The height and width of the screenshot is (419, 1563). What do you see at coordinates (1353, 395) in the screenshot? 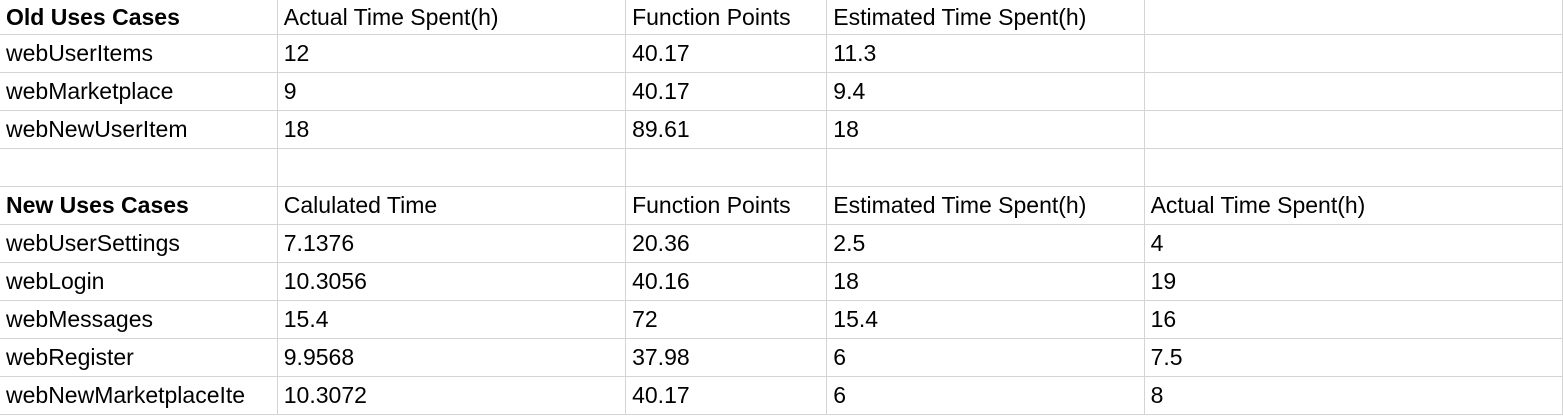
I see `cell-actual-time: 8` at bounding box center [1353, 395].